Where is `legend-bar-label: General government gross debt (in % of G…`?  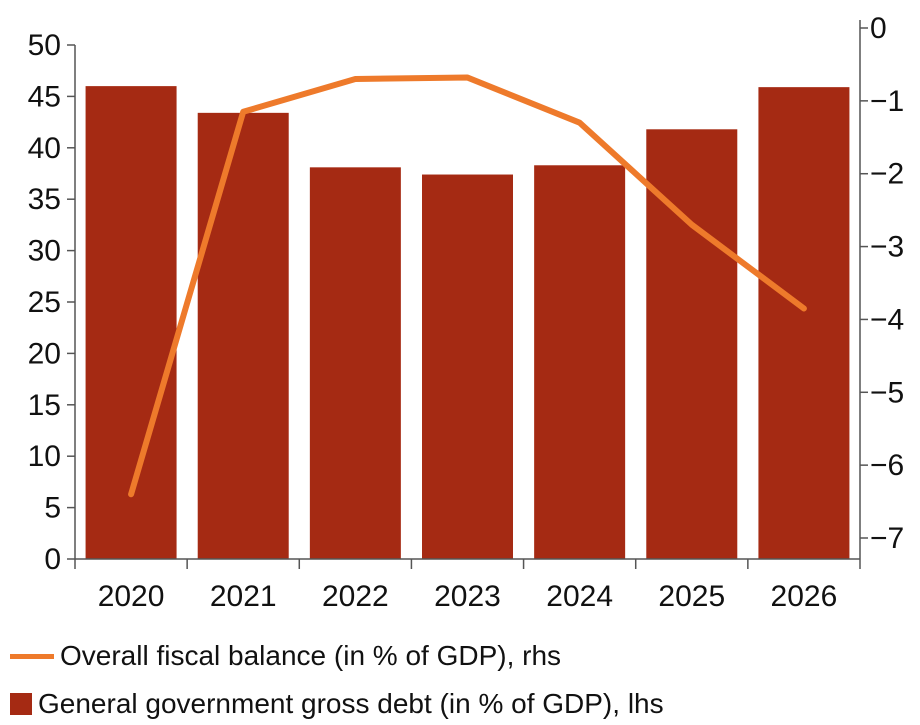
legend-bar-label: General government gross debt (in % of G… is located at coordinates (351, 704).